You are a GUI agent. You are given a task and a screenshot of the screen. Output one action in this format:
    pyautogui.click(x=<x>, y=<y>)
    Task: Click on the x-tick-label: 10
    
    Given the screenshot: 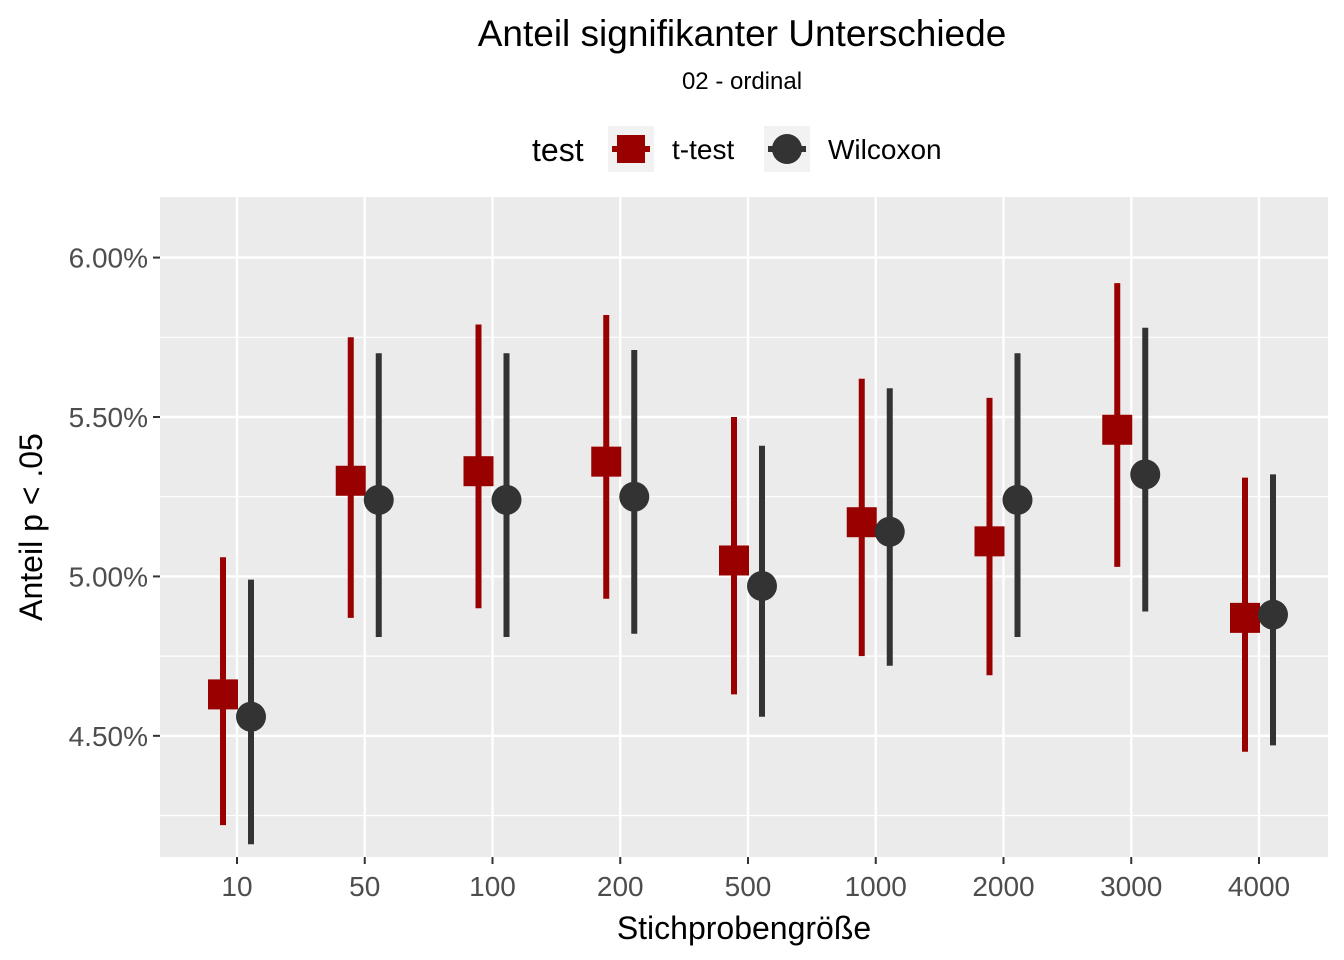 What is the action you would take?
    pyautogui.click(x=236, y=886)
    